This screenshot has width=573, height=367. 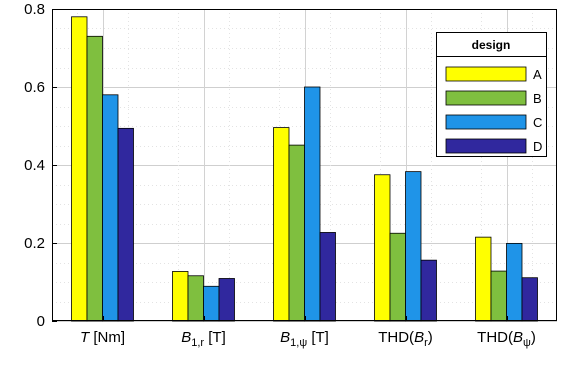 What do you see at coordinates (405, 339) in the screenshot?
I see `x-tick-label: THD(Br)` at bounding box center [405, 339].